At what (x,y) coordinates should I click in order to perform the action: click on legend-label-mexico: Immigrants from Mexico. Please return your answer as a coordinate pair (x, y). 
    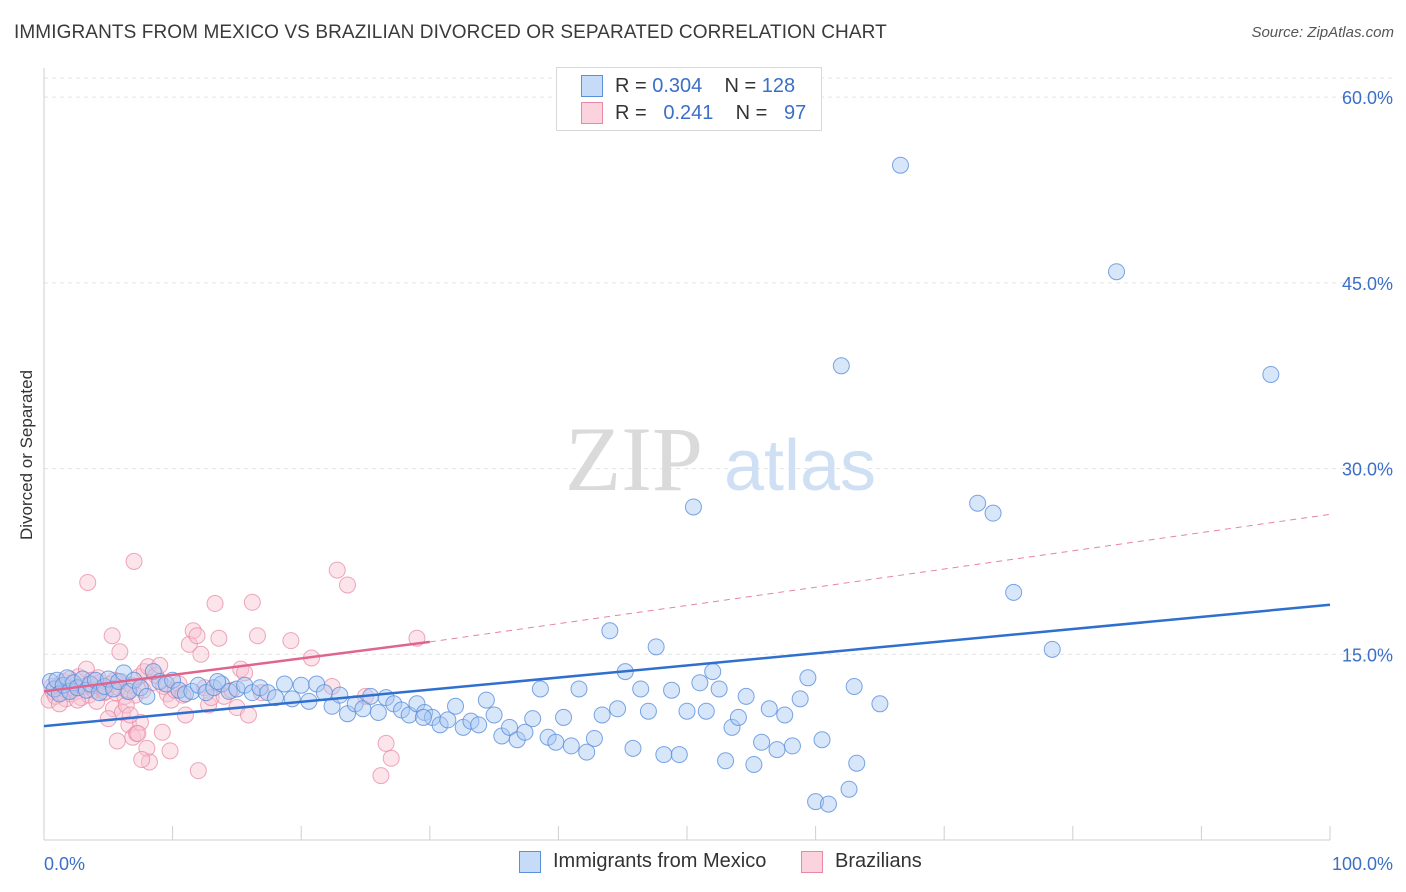
    Looking at the image, I should click on (660, 861).